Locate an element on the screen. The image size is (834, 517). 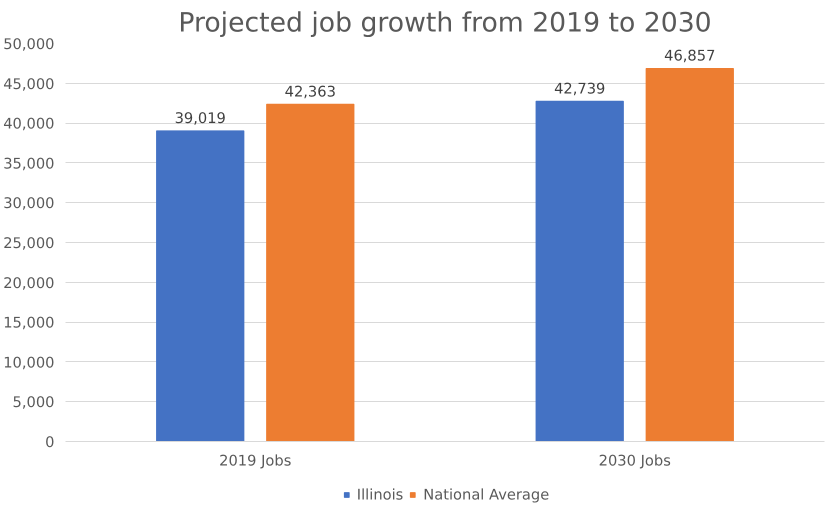
legend-label: National Average is located at coordinates (486, 494).